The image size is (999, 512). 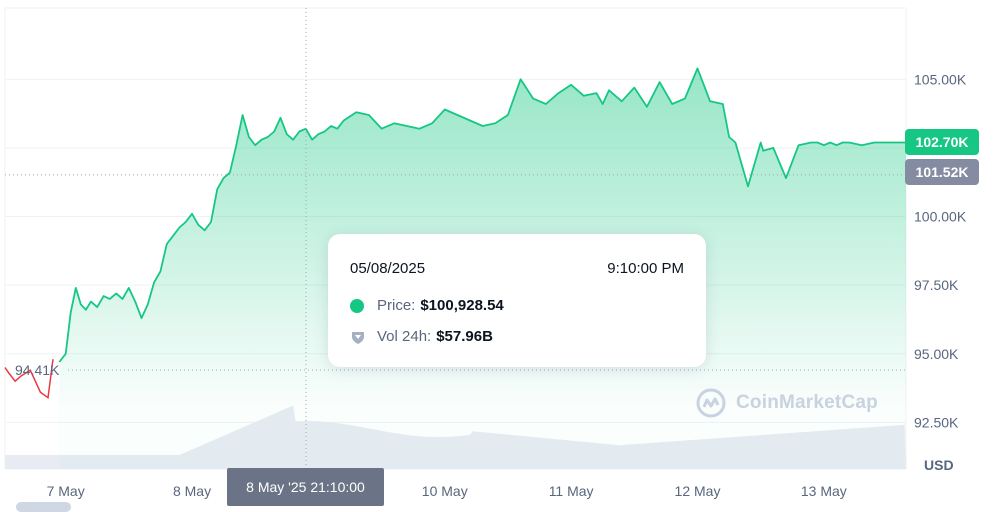 I want to click on price-dot-icon, so click(x=357, y=306).